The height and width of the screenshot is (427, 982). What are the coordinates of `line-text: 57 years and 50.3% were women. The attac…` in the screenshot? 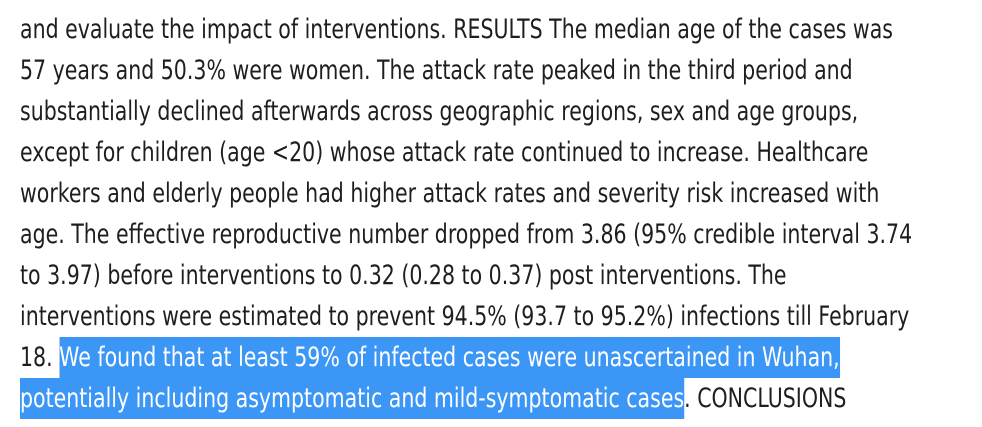 It's located at (436, 70).